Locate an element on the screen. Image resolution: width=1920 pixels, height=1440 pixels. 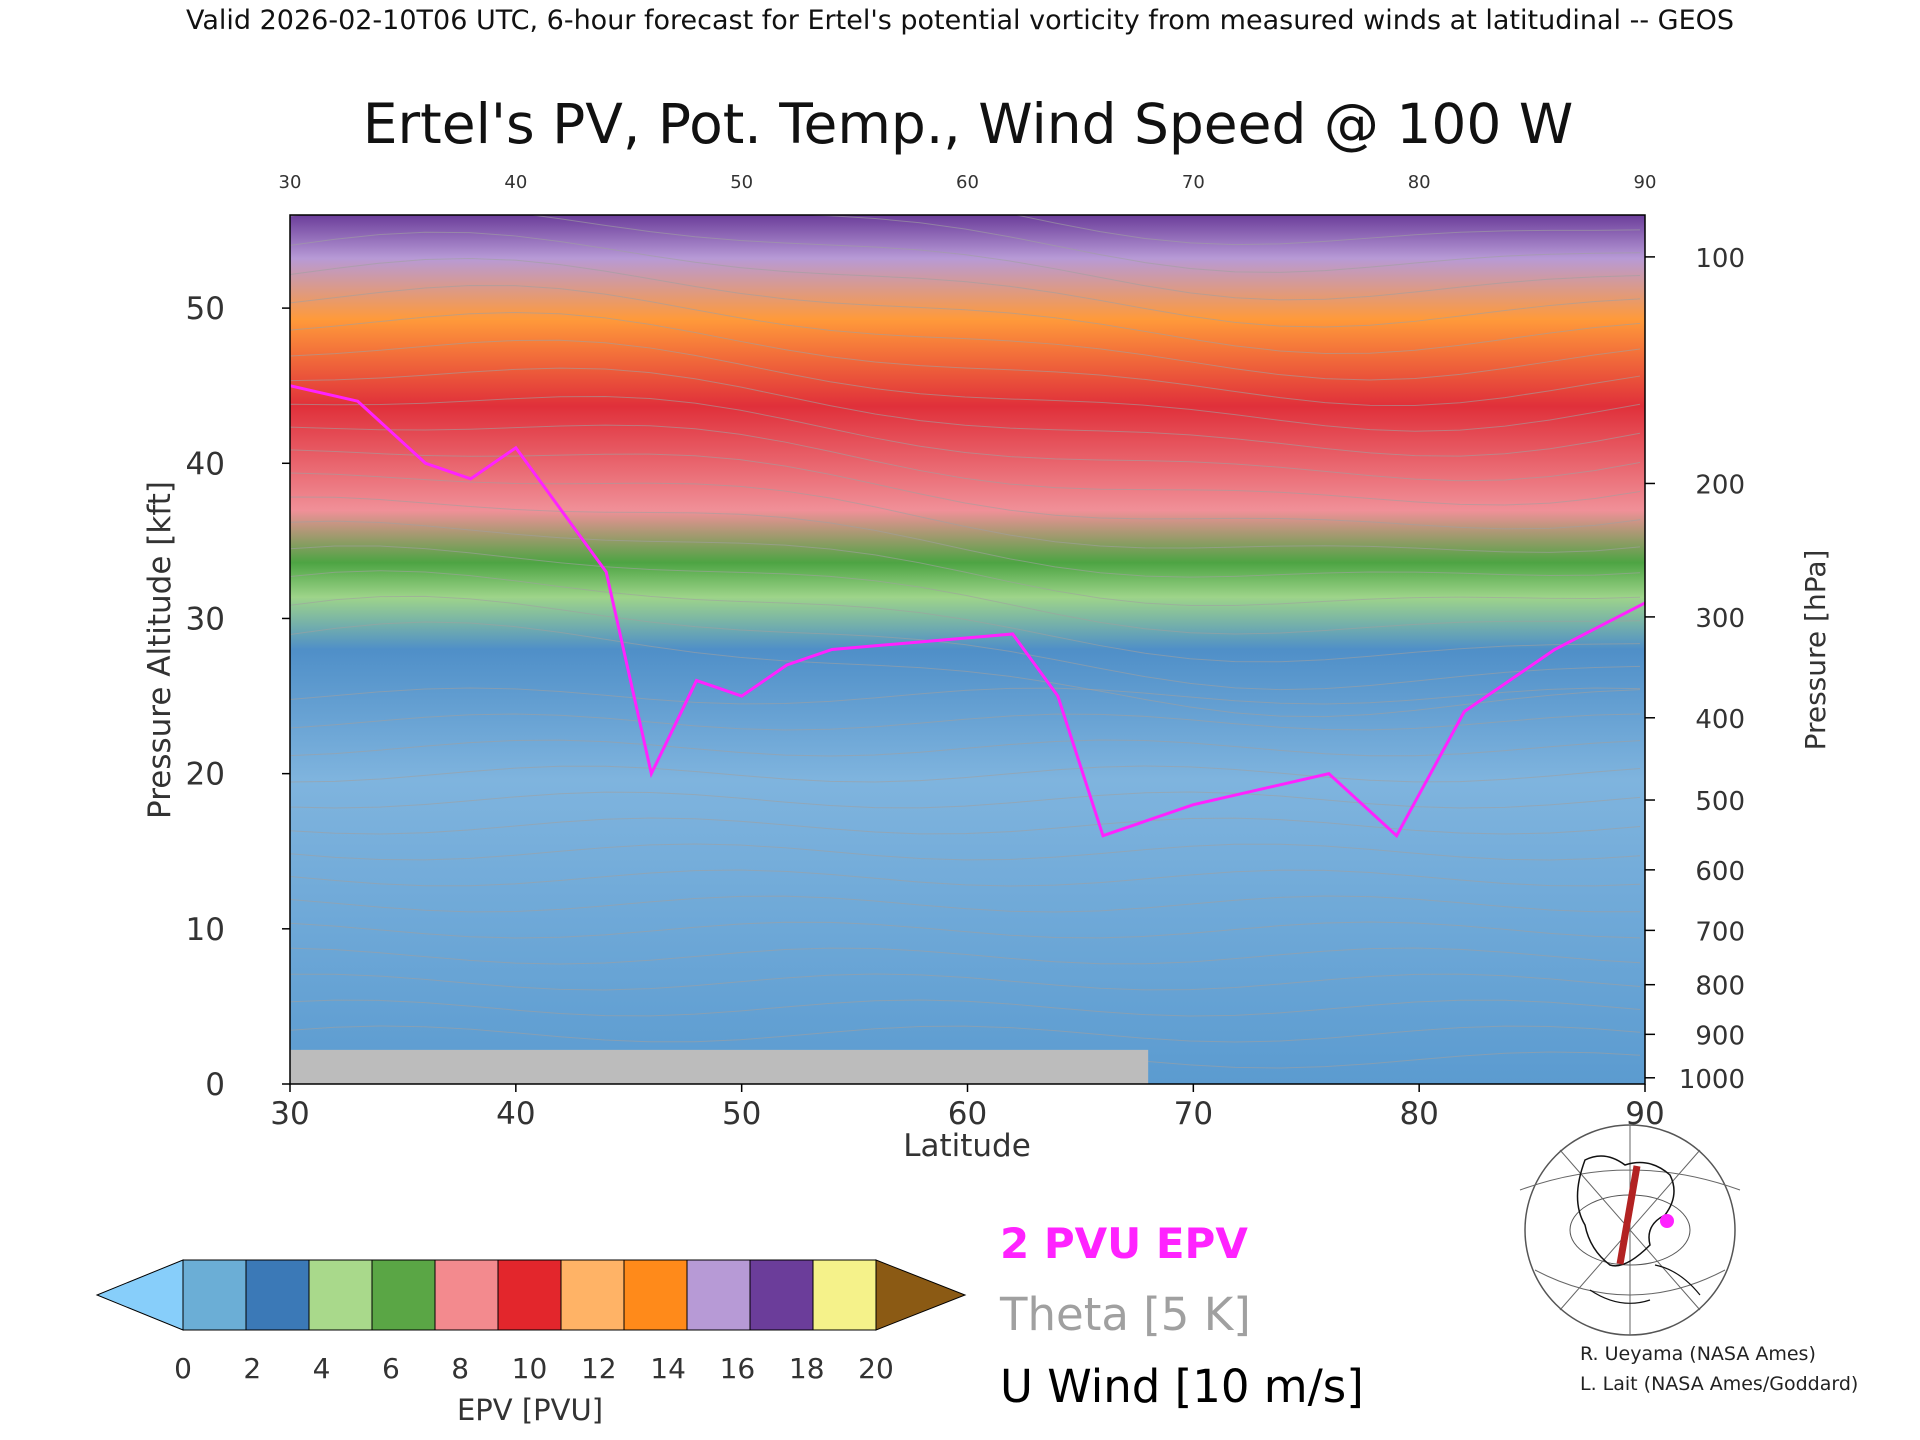
y-axis-right-label: Pressure [hPa] is located at coordinates (1815, 650).